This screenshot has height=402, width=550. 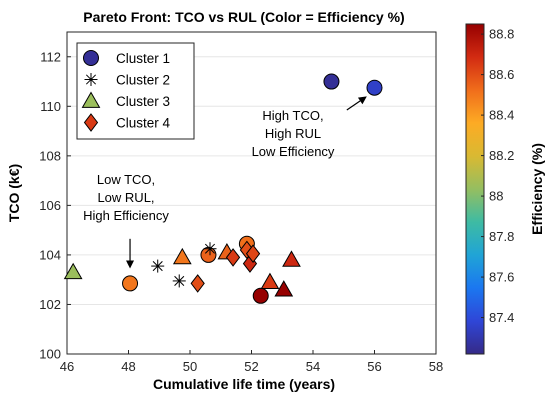 What do you see at coordinates (293, 151) in the screenshot?
I see `annotation-text: Low Efficiency` at bounding box center [293, 151].